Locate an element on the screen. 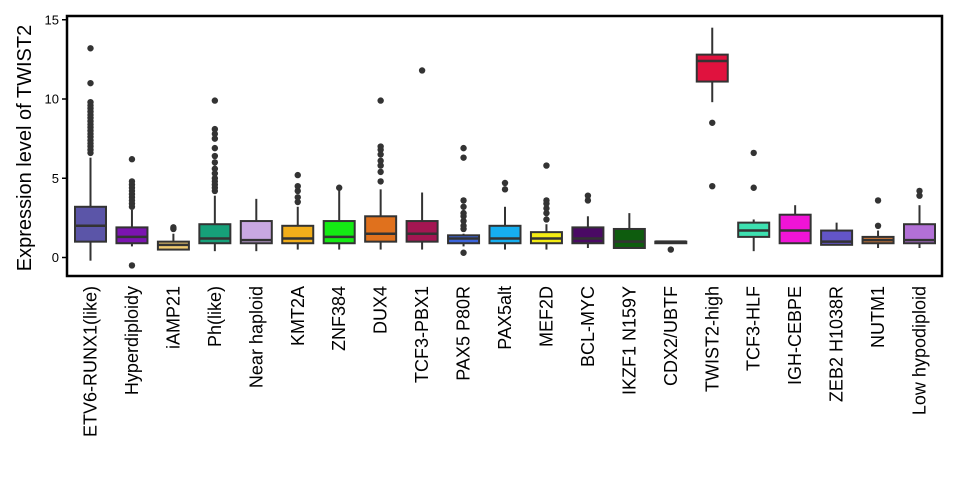 The width and height of the screenshot is (960, 480). x-tick-label: TWIST2-high is located at coordinates (712, 339).